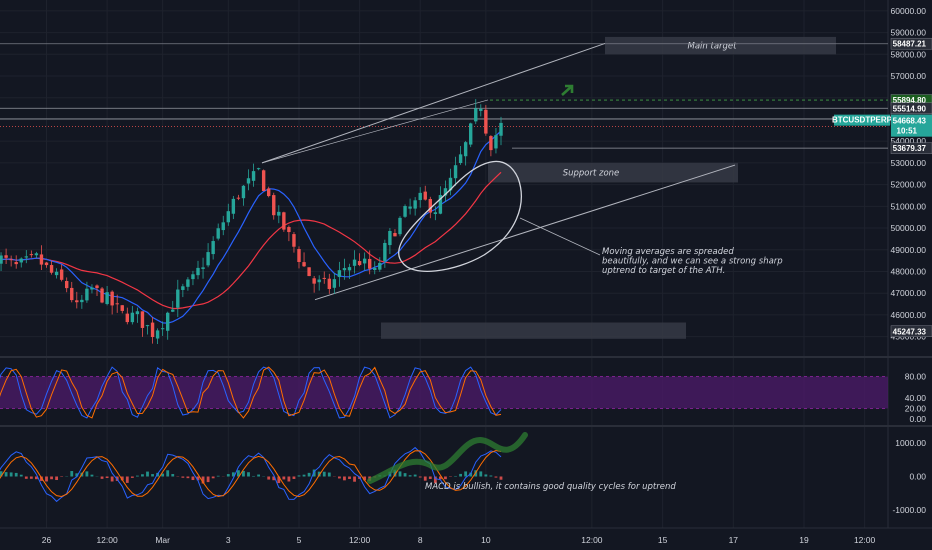 The height and width of the screenshot is (550, 932). Describe the element at coordinates (433, 103) in the screenshot. I see `channel-upper-line` at that location.